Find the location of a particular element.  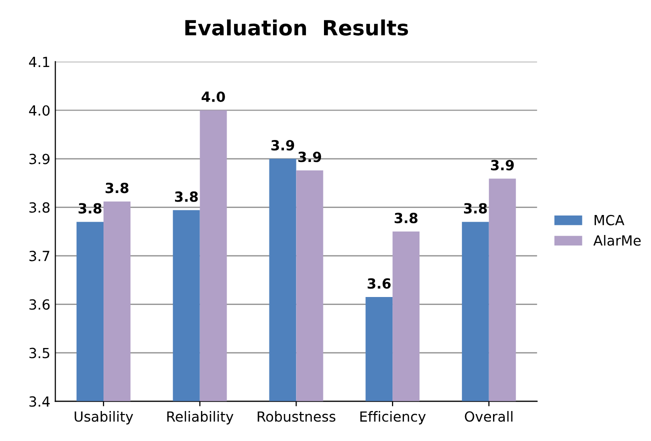

legend-label: AlarMe is located at coordinates (617, 240).